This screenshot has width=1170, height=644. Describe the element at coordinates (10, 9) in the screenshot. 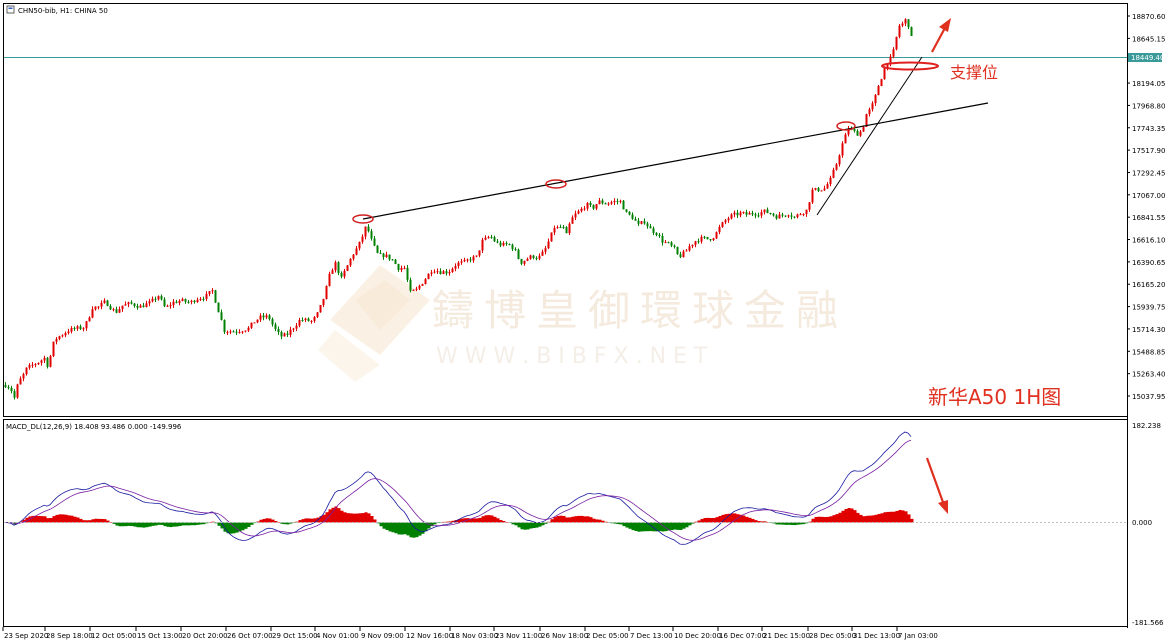

I see `menu-icon` at that location.